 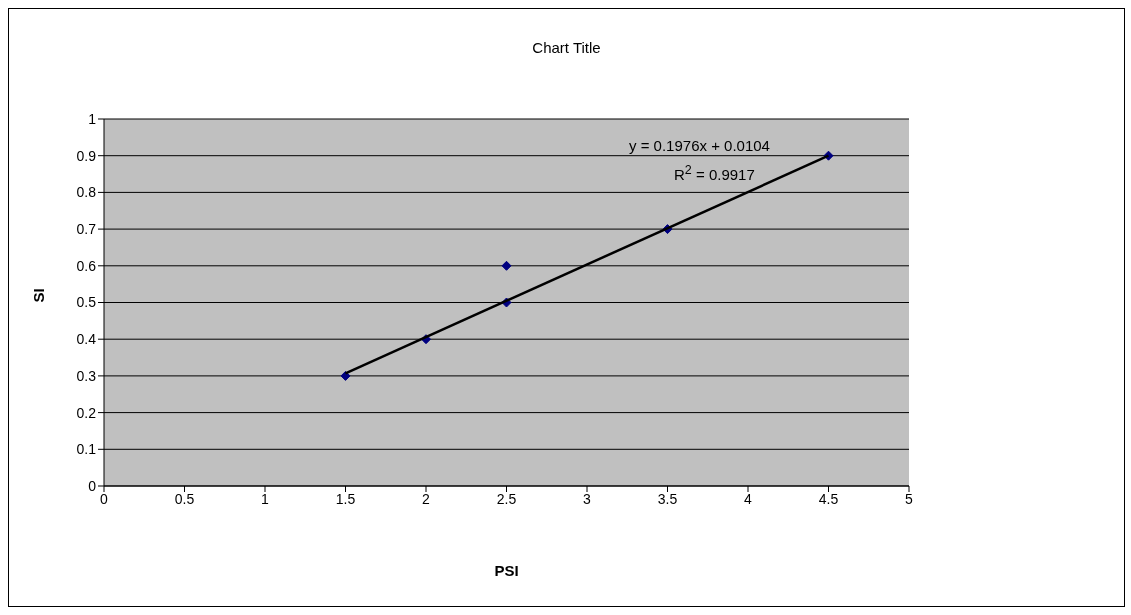 What do you see at coordinates (86, 412) in the screenshot?
I see `y-tick-label: 0.2` at bounding box center [86, 412].